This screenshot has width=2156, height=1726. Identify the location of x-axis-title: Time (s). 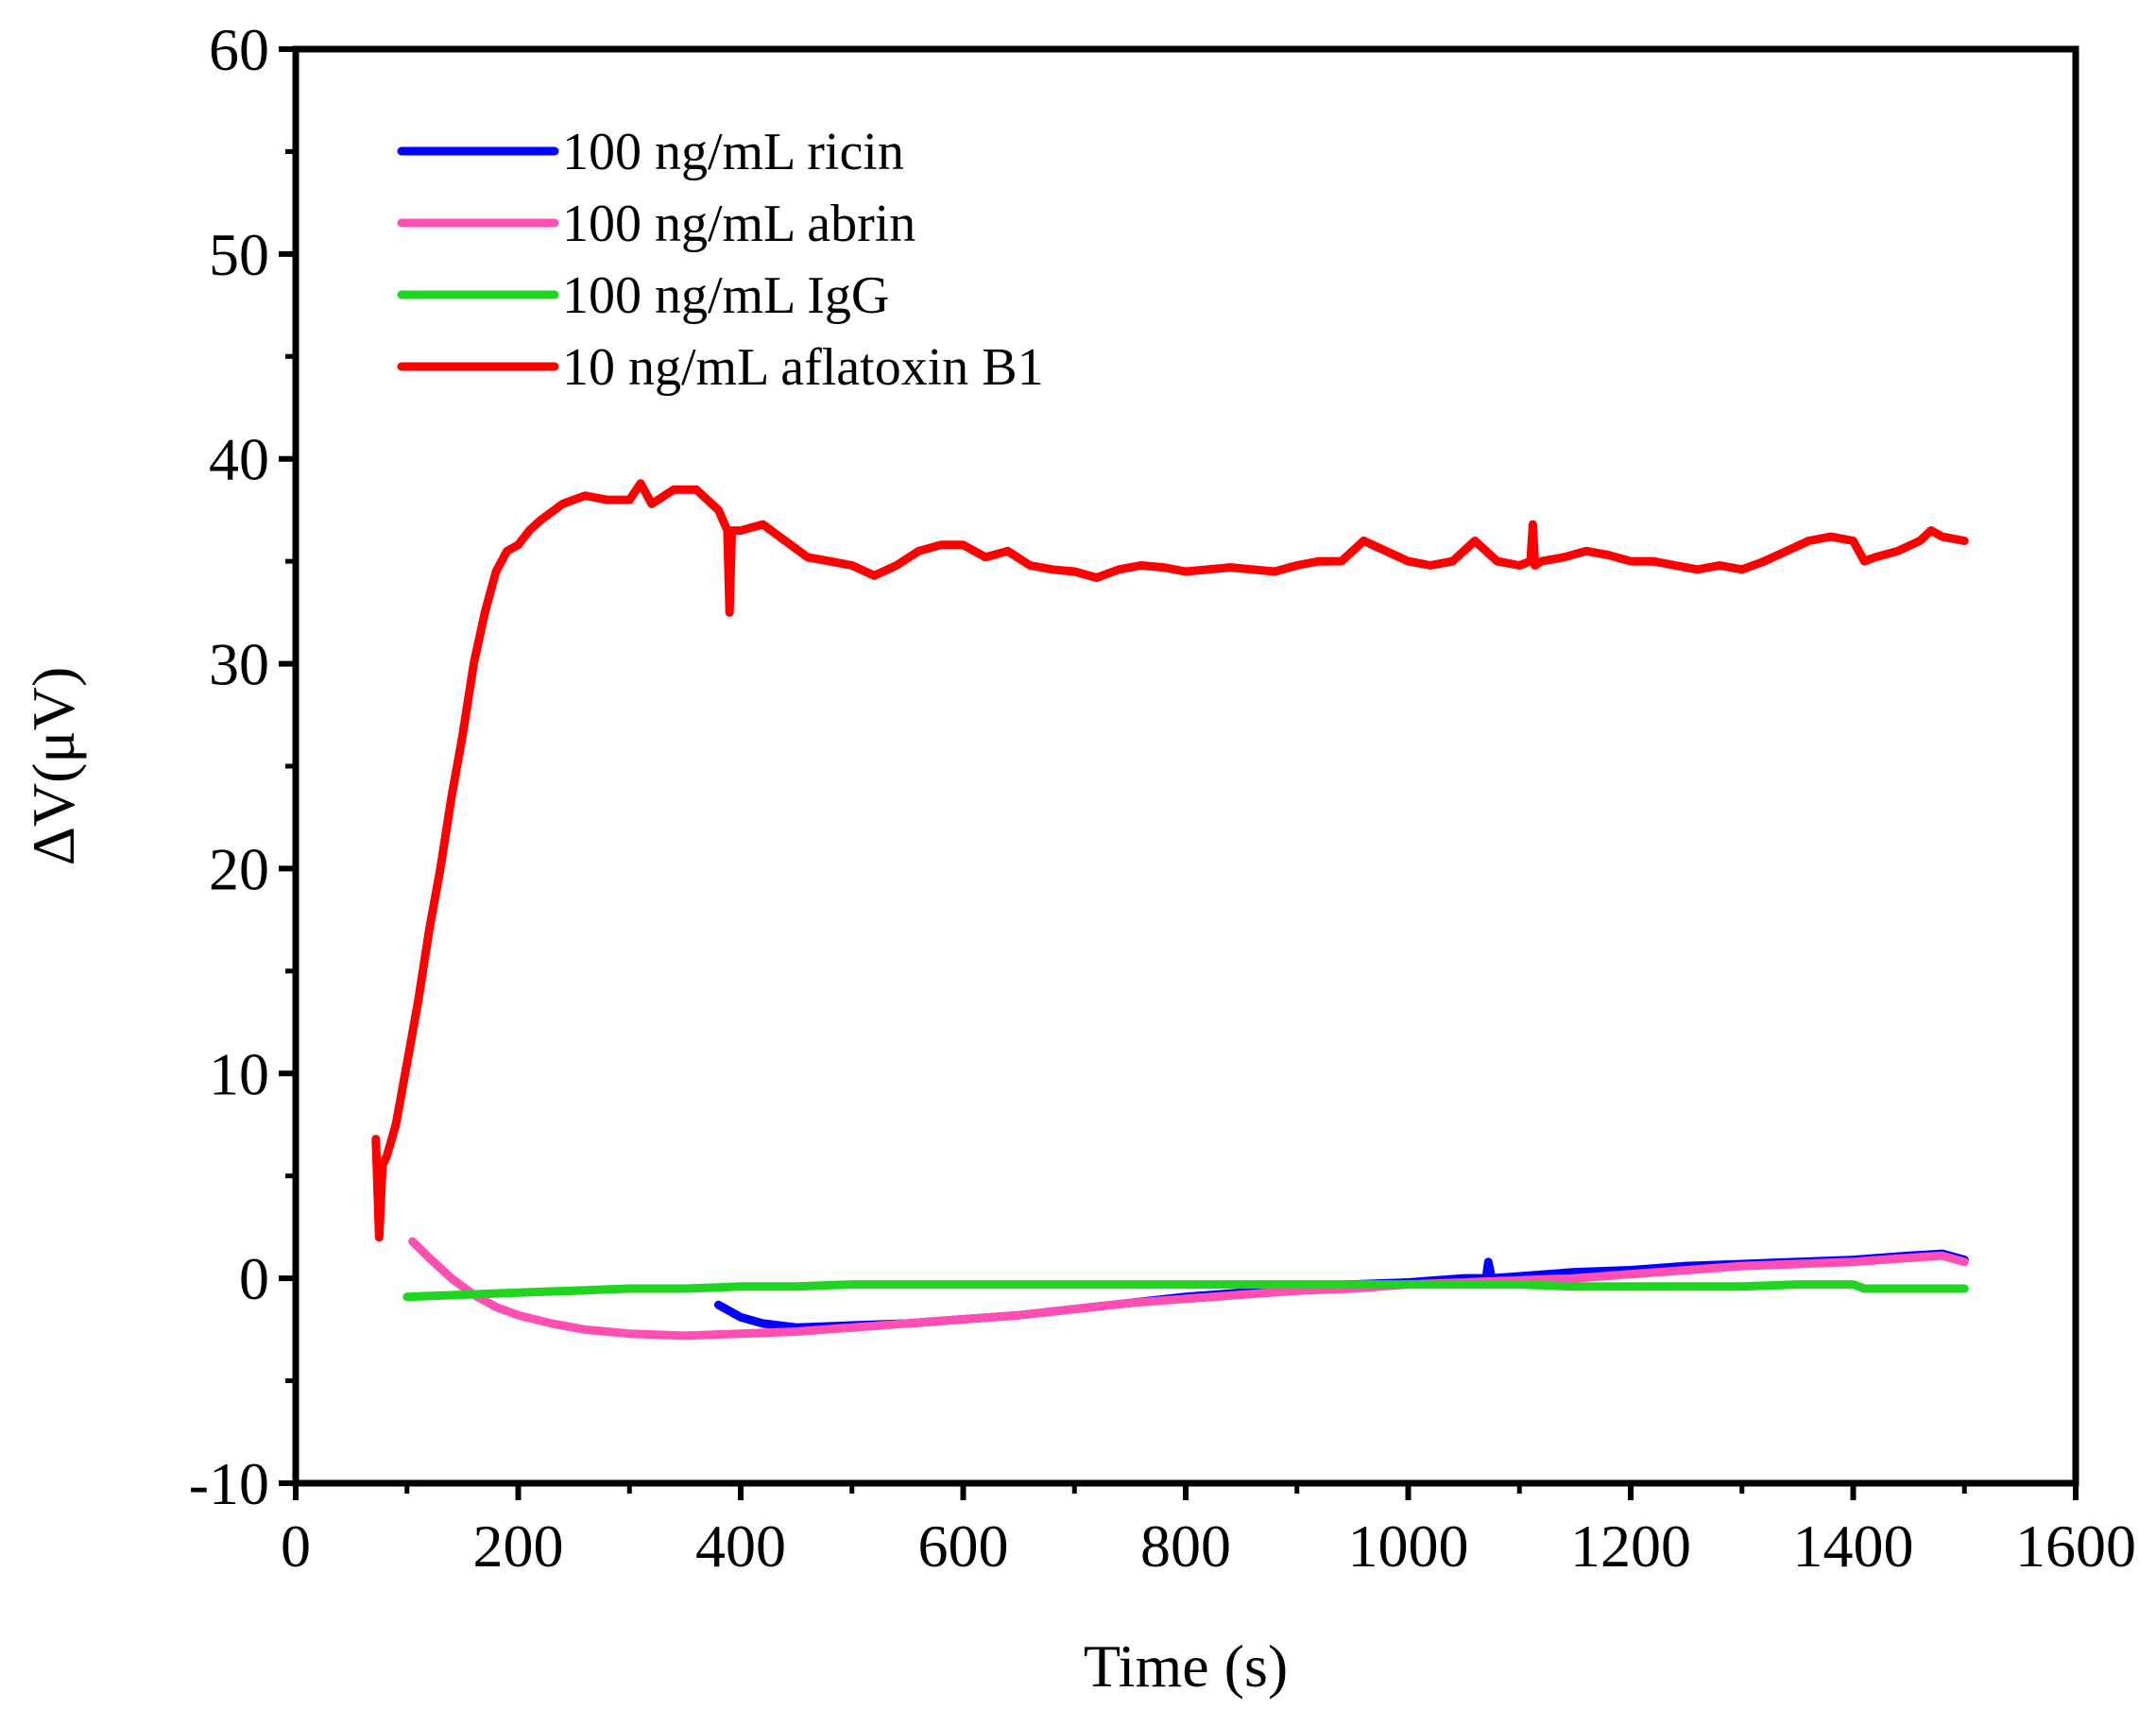
(1186, 1666).